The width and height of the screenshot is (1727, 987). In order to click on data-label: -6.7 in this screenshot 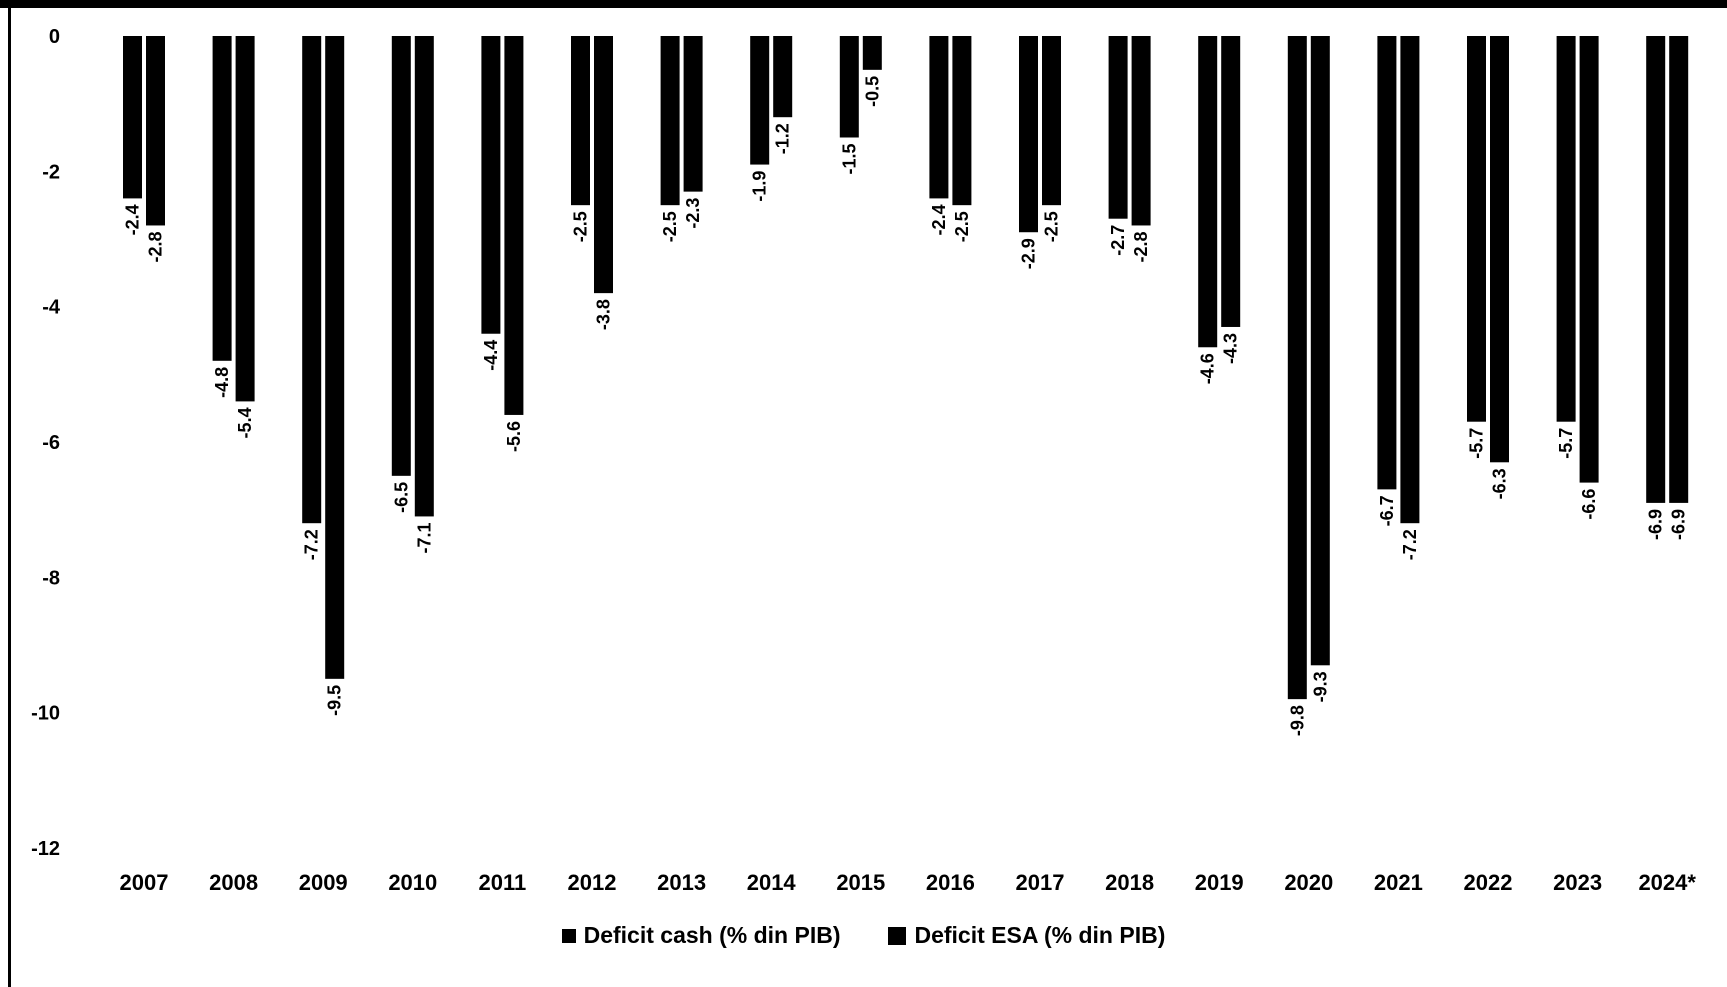, I will do `click(1387, 510)`.